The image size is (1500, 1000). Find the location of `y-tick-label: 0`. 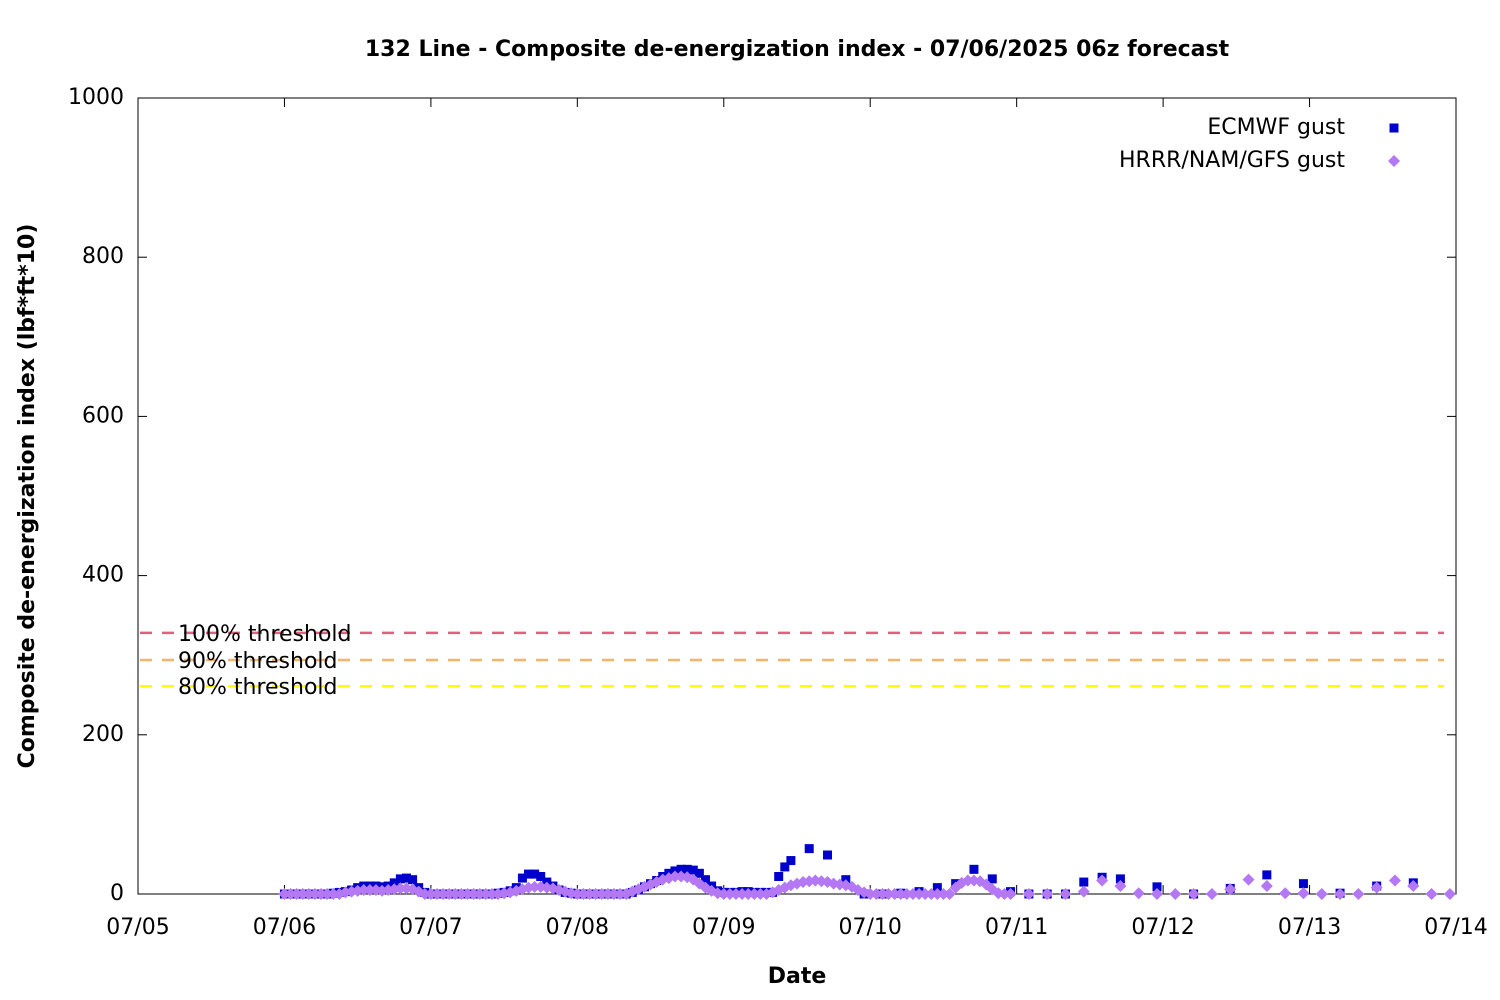

y-tick-label: 0 is located at coordinates (117, 893).